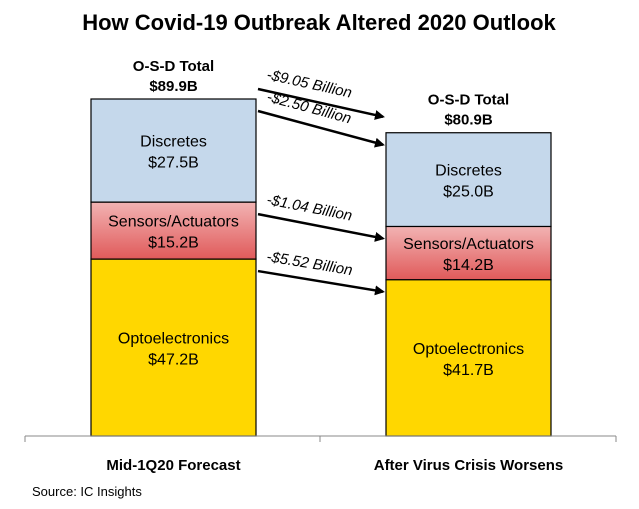  I want to click on segment-name-label-sensors-actuators-2: Sensors/Actuators, so click(468, 244).